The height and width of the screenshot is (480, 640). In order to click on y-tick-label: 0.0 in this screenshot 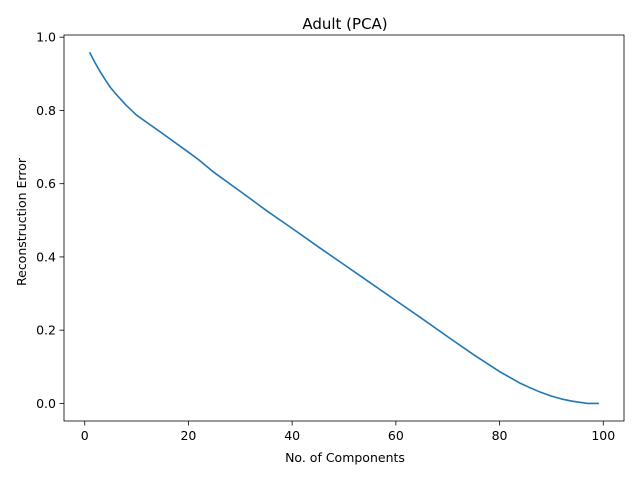, I will do `click(46, 403)`.